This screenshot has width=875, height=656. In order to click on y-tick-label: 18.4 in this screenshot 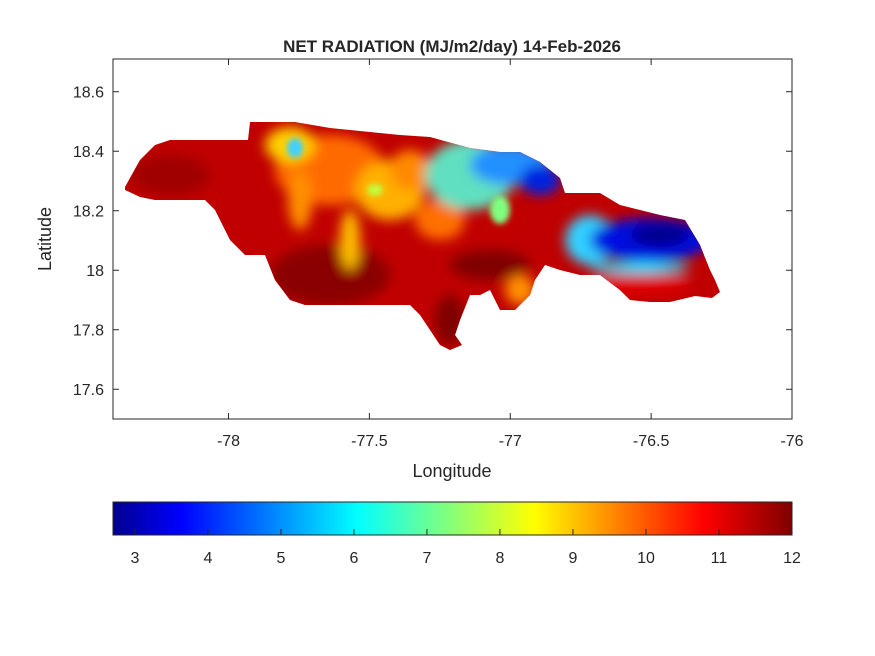, I will do `click(88, 152)`.